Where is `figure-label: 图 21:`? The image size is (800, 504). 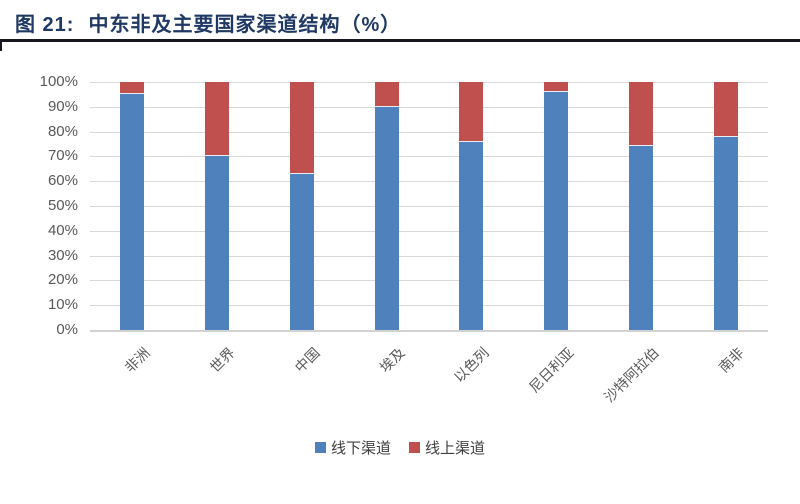
figure-label: 图 21: is located at coordinates (45, 25).